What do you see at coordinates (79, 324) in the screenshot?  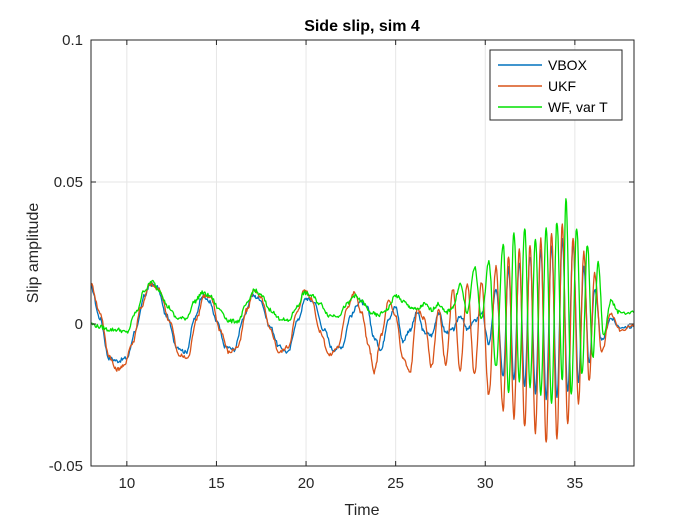 I see `y-tick-label: 0` at bounding box center [79, 324].